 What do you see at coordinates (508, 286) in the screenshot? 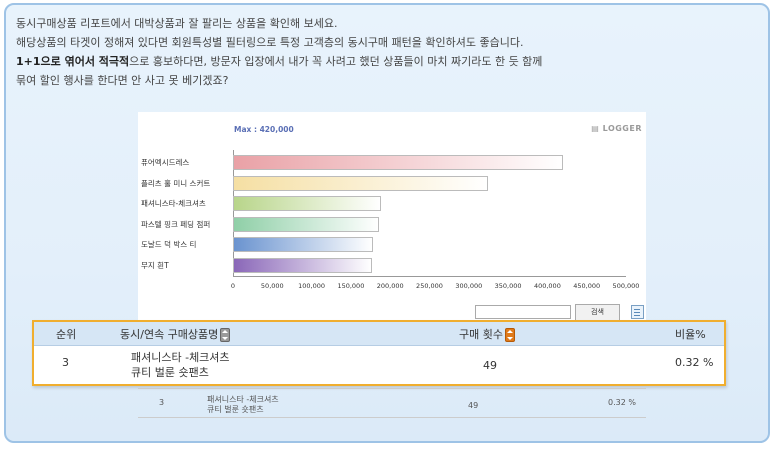
I see `x-tick-label: 350,000` at bounding box center [508, 286].